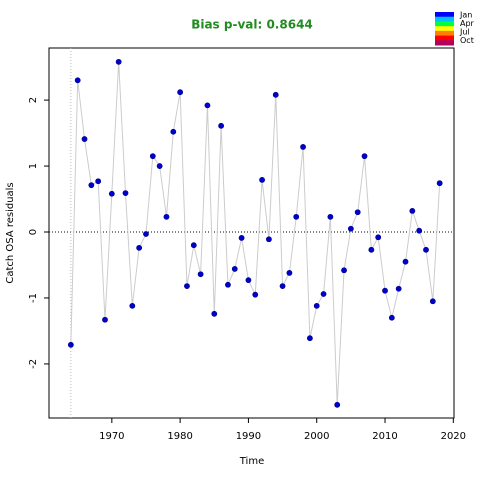  Describe the element at coordinates (384, 436) in the screenshot. I see `x-tick-label: 2010` at that location.